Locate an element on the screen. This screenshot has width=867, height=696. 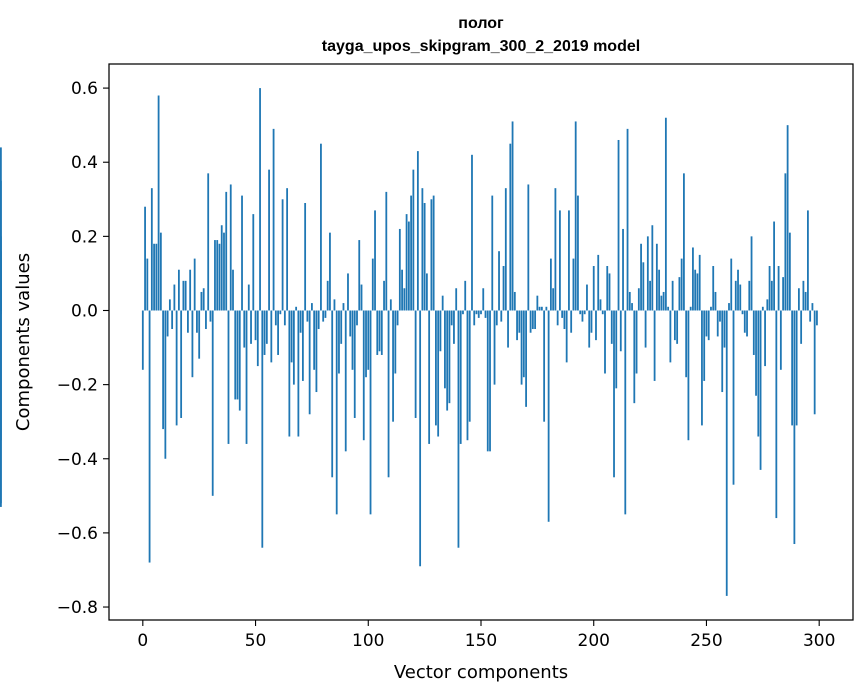
x-tick-label: 150 is located at coordinates (481, 641).